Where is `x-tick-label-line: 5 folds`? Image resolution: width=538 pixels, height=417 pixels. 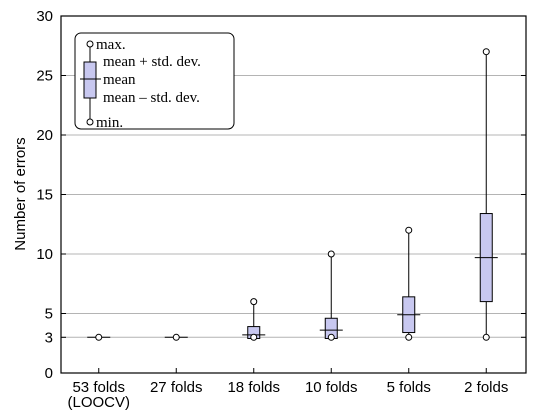
x-tick-label-line: 5 folds is located at coordinates (409, 387).